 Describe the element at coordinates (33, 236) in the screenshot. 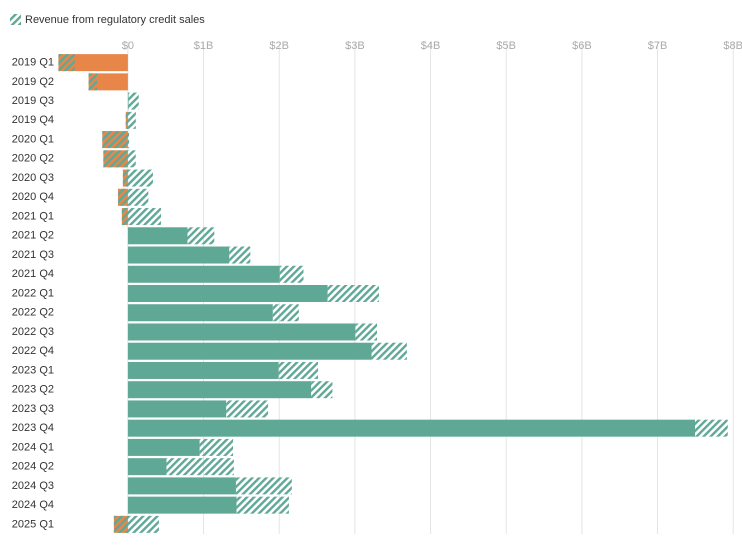

I see `y-tick-label: 2021 Q2` at that location.